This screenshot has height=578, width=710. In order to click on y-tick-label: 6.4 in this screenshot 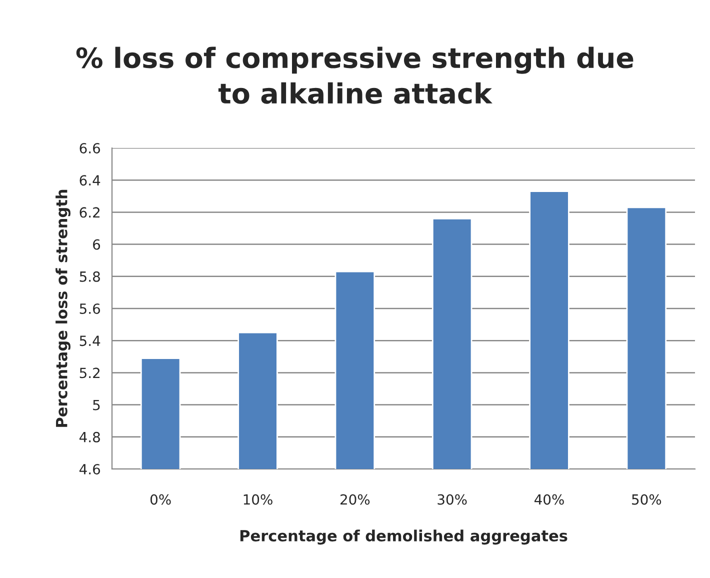, I will do `click(90, 180)`.